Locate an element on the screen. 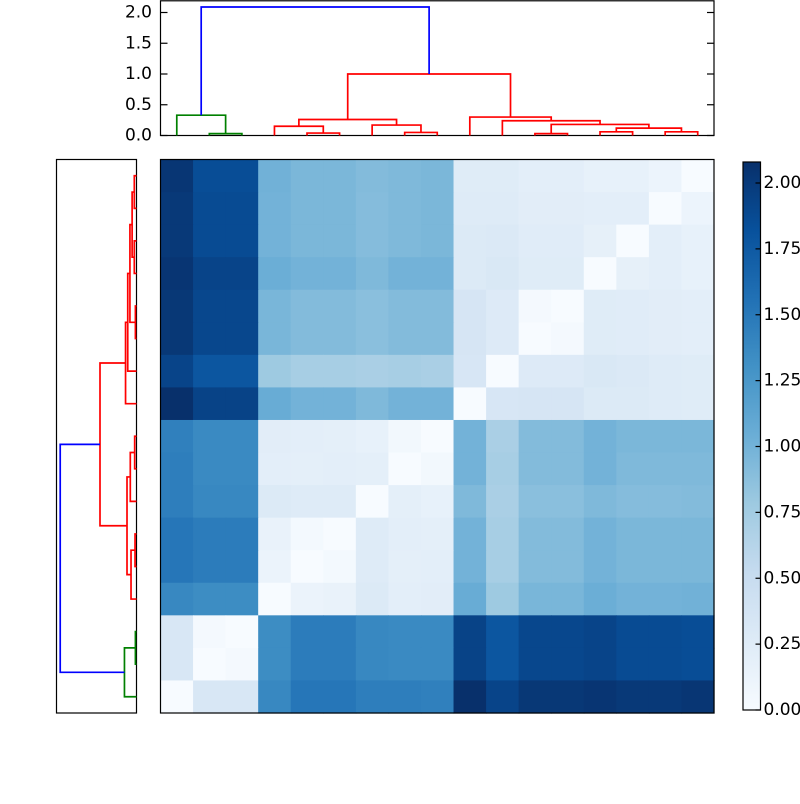  colorbar-tick-label: 0.50 is located at coordinates (782, 578).